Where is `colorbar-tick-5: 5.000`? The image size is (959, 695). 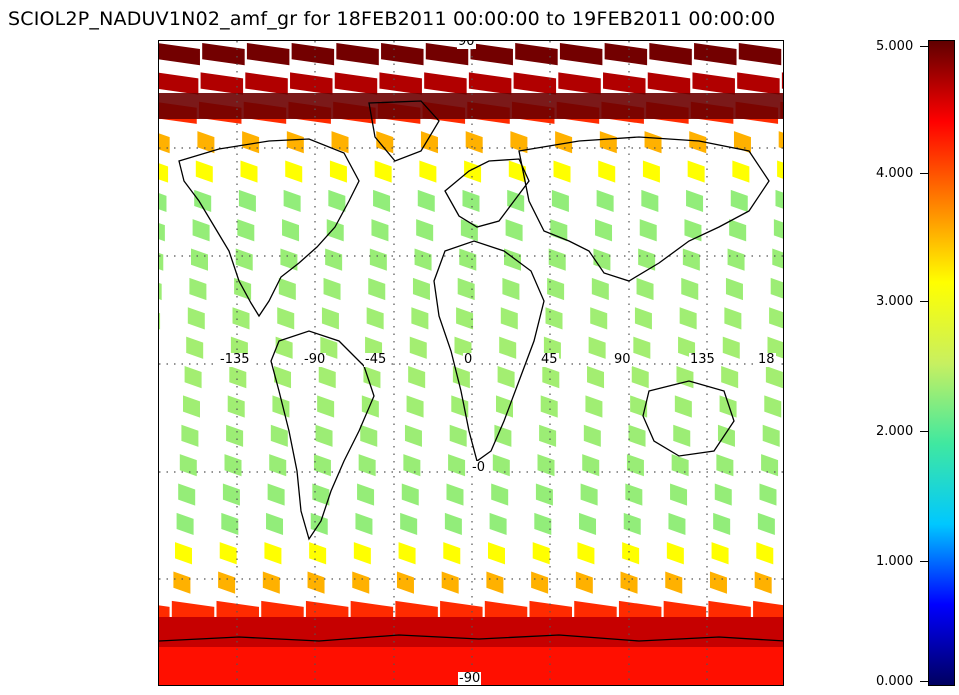
colorbar-tick-5: 5.000 is located at coordinates (895, 46).